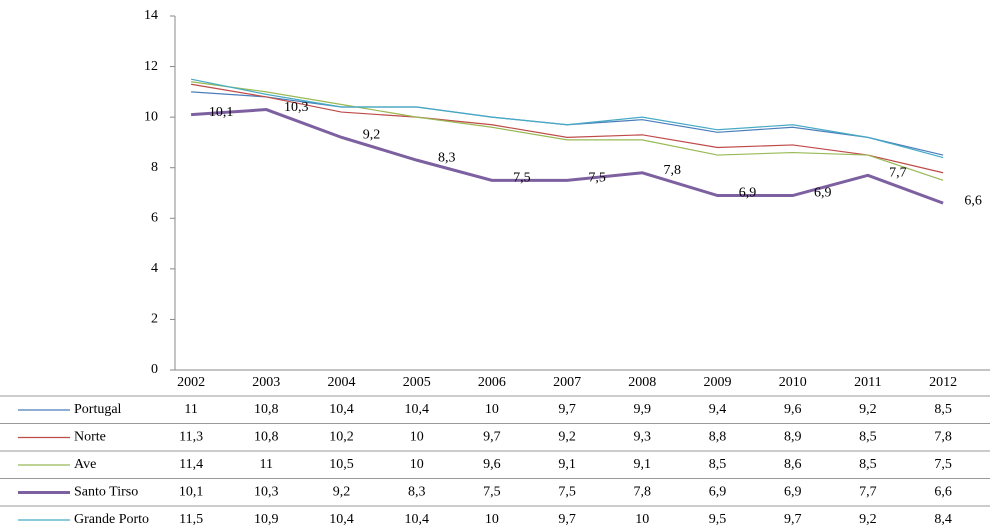 The image size is (993, 531). I want to click on x-tick-label: 2004, so click(342, 382).